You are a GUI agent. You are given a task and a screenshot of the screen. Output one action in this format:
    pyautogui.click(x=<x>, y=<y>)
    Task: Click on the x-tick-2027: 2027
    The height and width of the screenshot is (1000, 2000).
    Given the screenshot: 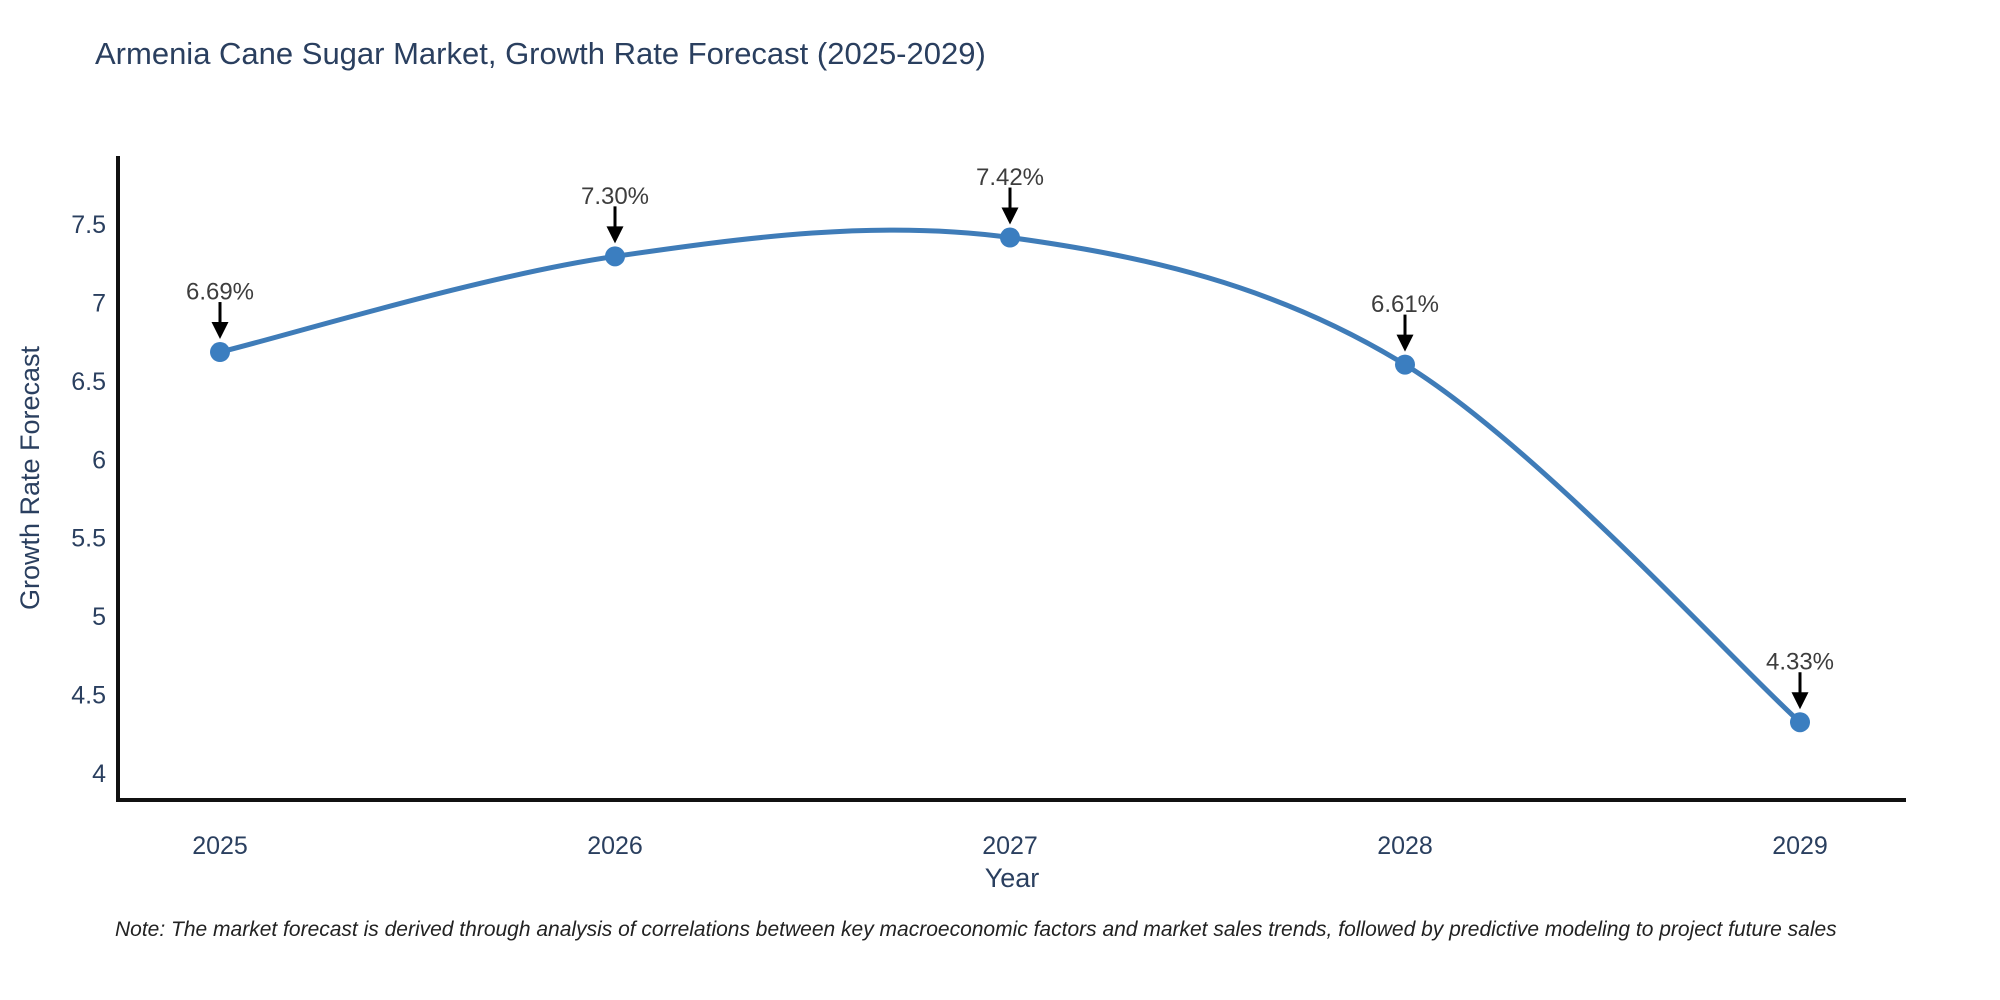 What is the action you would take?
    pyautogui.click(x=1010, y=846)
    